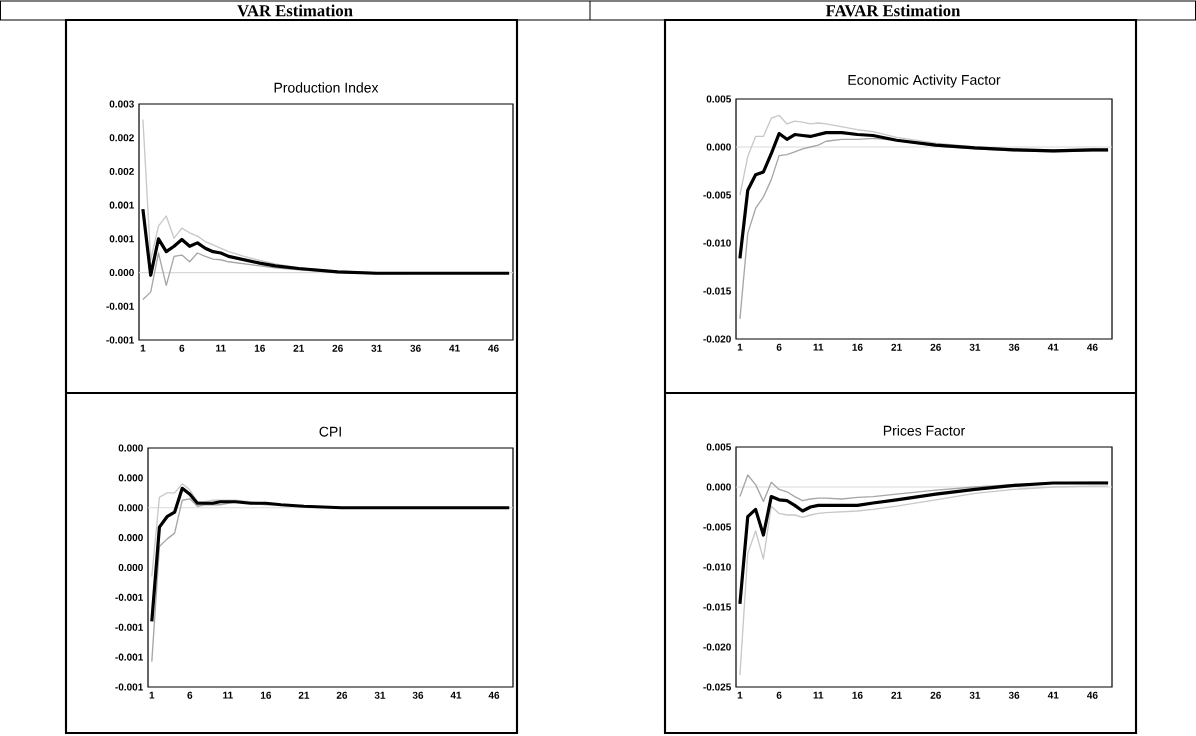 This screenshot has height=736, width=1196. I want to click on chart-title: Prices Factor, so click(924, 430).